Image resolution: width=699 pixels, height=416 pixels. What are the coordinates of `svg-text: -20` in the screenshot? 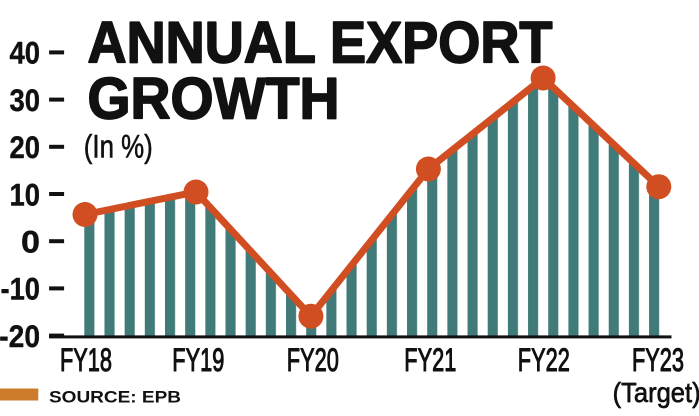 It's located at (20, 336).